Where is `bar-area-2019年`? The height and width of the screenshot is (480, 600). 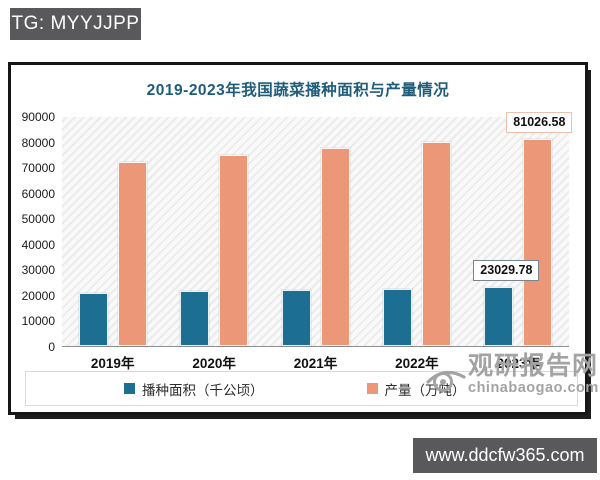 bar-area-2019年 is located at coordinates (93, 319).